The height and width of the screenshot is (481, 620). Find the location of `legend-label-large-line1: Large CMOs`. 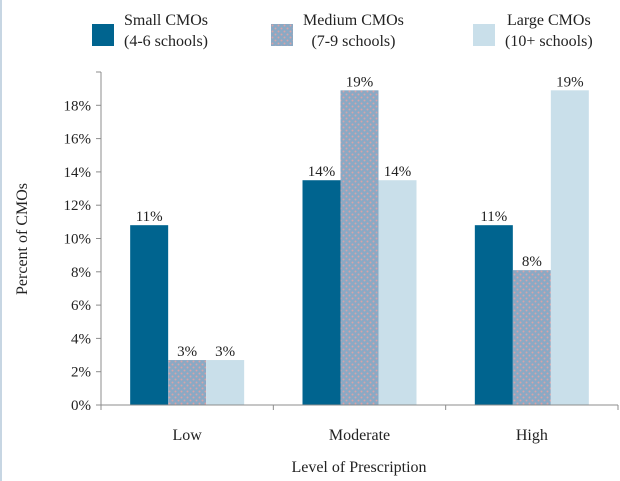

legend-label-large-line1: Large CMOs is located at coordinates (548, 20).